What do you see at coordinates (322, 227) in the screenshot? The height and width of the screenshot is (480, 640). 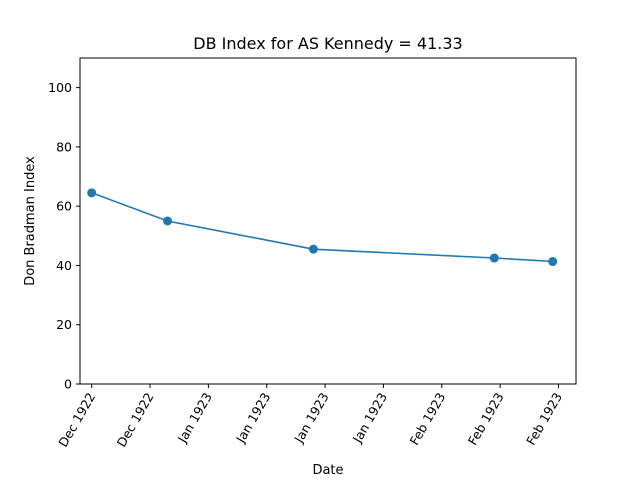 I see `series-layer` at bounding box center [322, 227].